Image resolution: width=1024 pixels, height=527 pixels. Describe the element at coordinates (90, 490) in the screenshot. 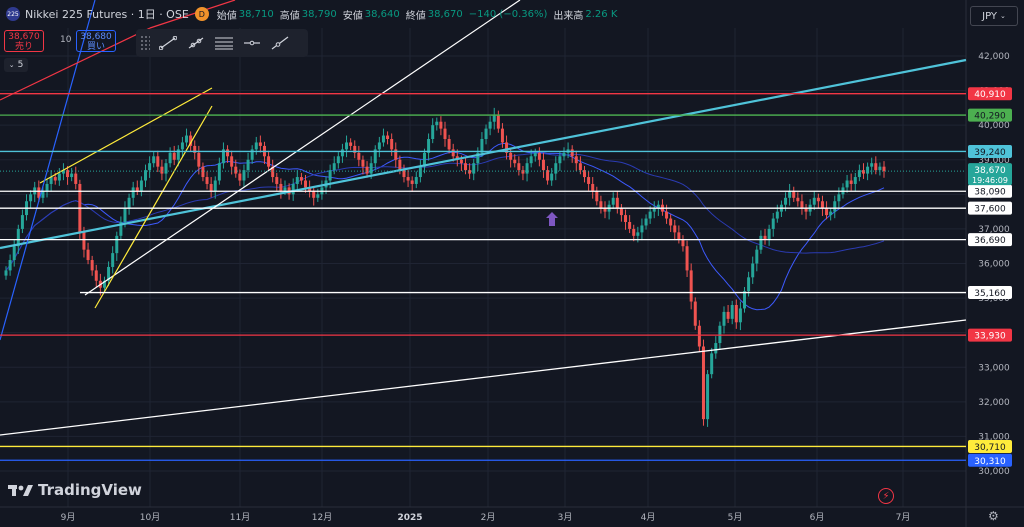

I see `brand-name: TradingView` at that location.